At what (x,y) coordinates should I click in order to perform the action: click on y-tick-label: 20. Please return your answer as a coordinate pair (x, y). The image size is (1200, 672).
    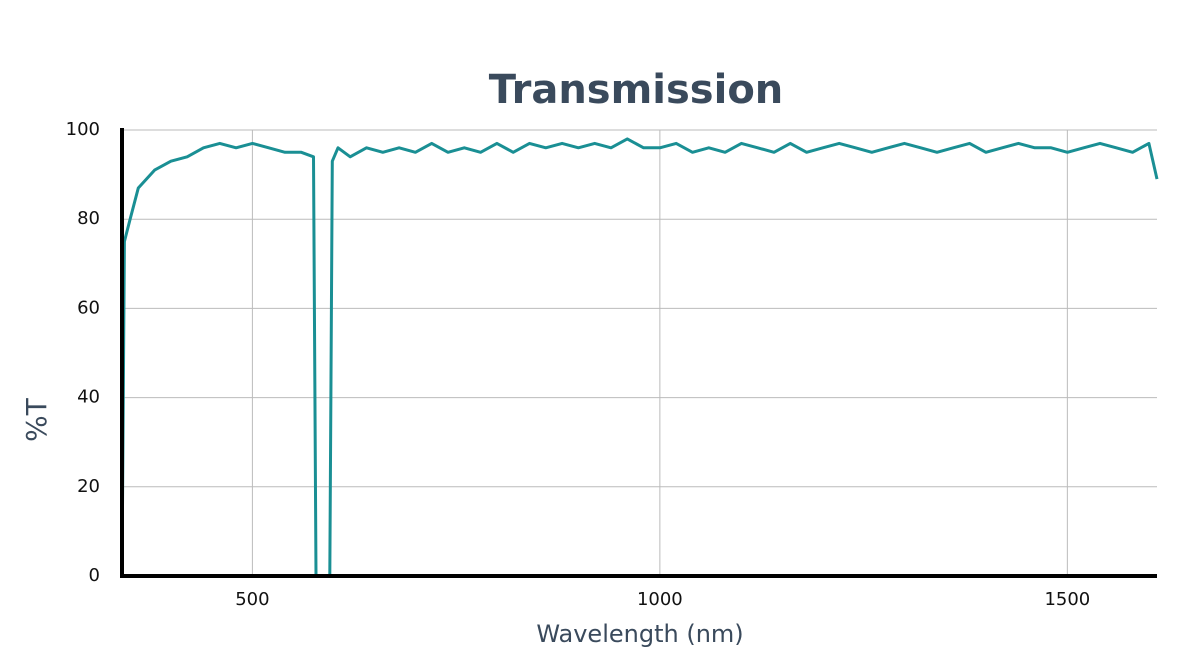
    Looking at the image, I should click on (88, 486).